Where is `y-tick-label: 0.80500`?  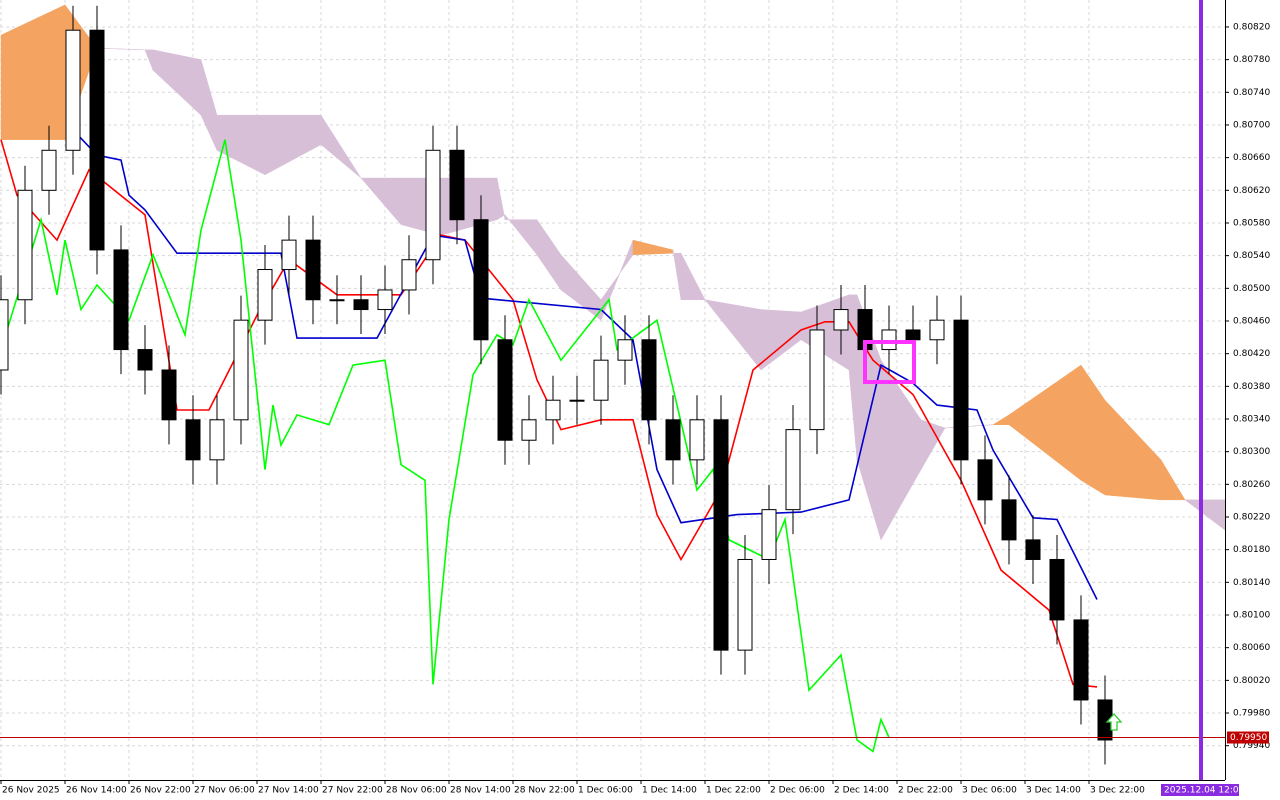
y-tick-label: 0.80500 is located at coordinates (1251, 289).